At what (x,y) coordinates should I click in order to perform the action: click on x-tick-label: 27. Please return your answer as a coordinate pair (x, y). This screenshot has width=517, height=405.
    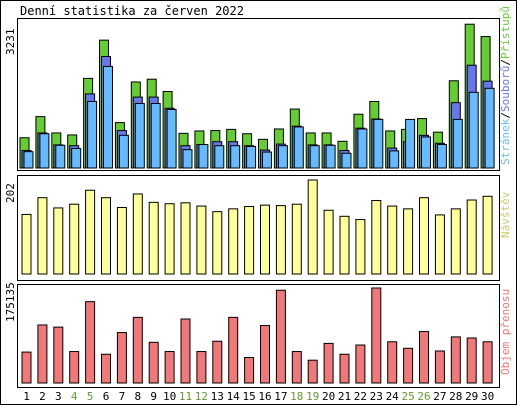
    Looking at the image, I should click on (439, 396).